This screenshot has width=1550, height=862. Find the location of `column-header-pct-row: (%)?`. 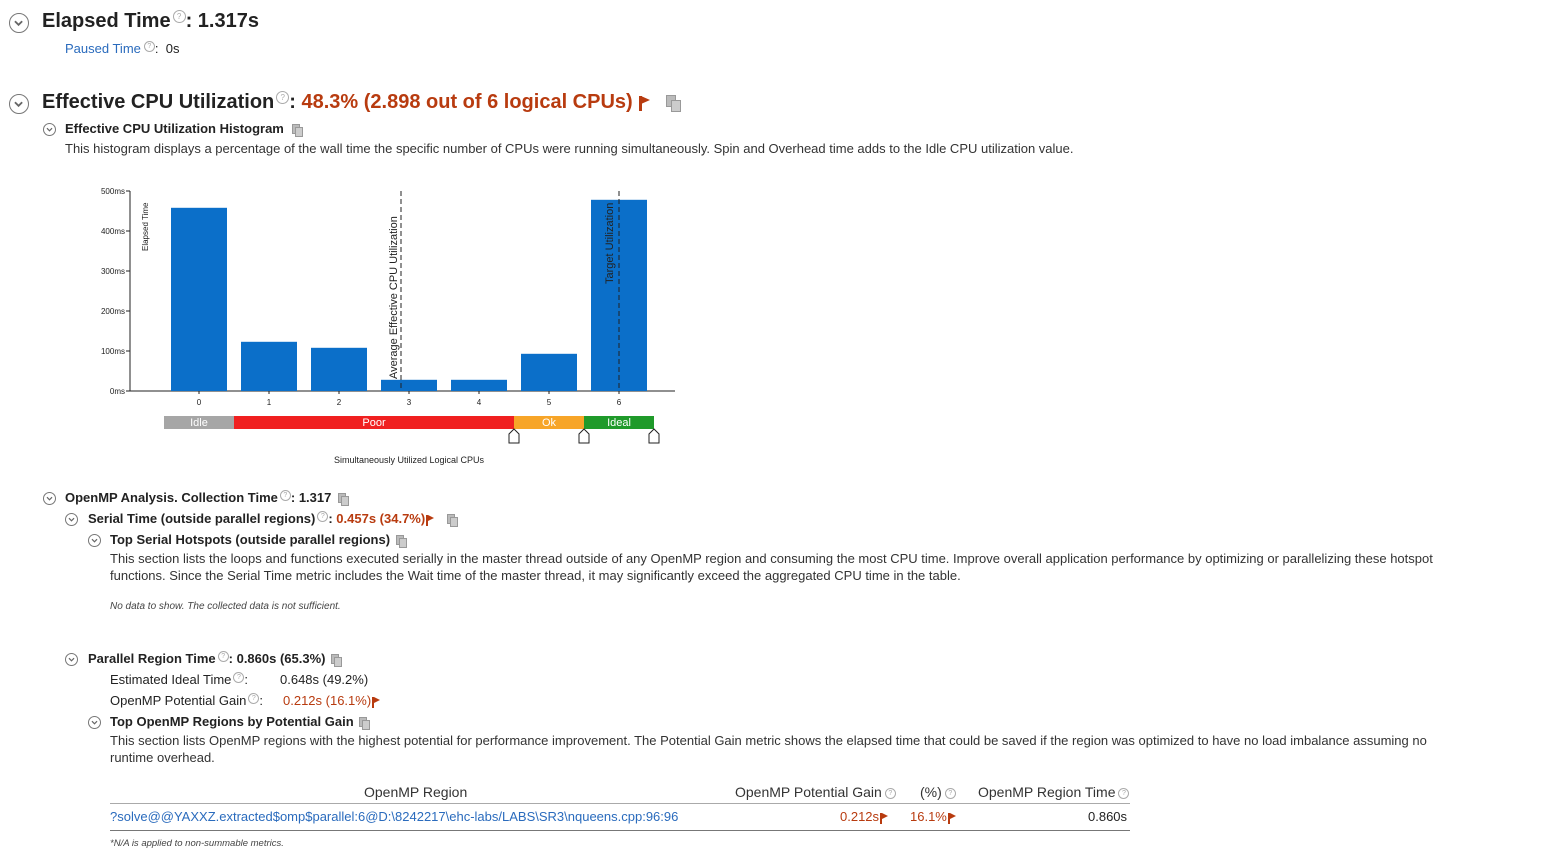

column-header-pct-row: (%)? is located at coordinates (938, 792).